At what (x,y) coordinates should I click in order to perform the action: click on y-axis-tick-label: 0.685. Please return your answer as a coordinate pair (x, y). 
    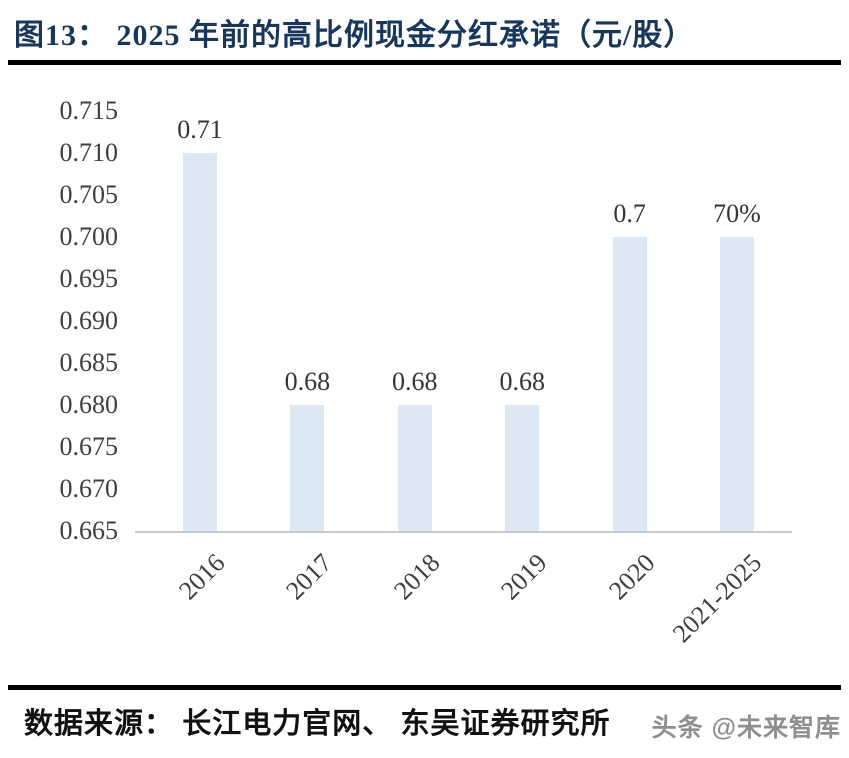
    Looking at the image, I should click on (89, 362).